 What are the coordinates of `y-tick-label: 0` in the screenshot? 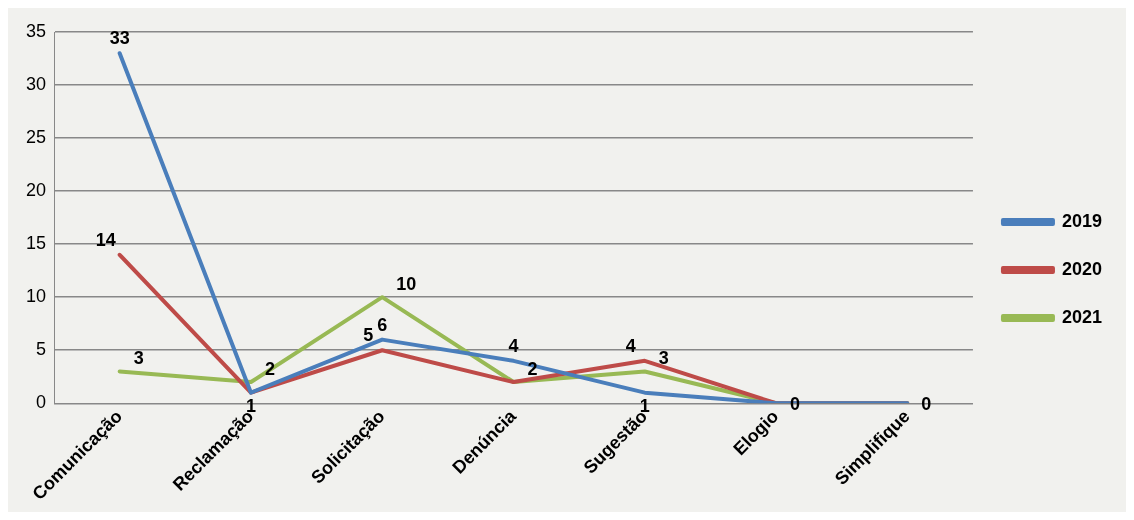 It's located at (41, 402).